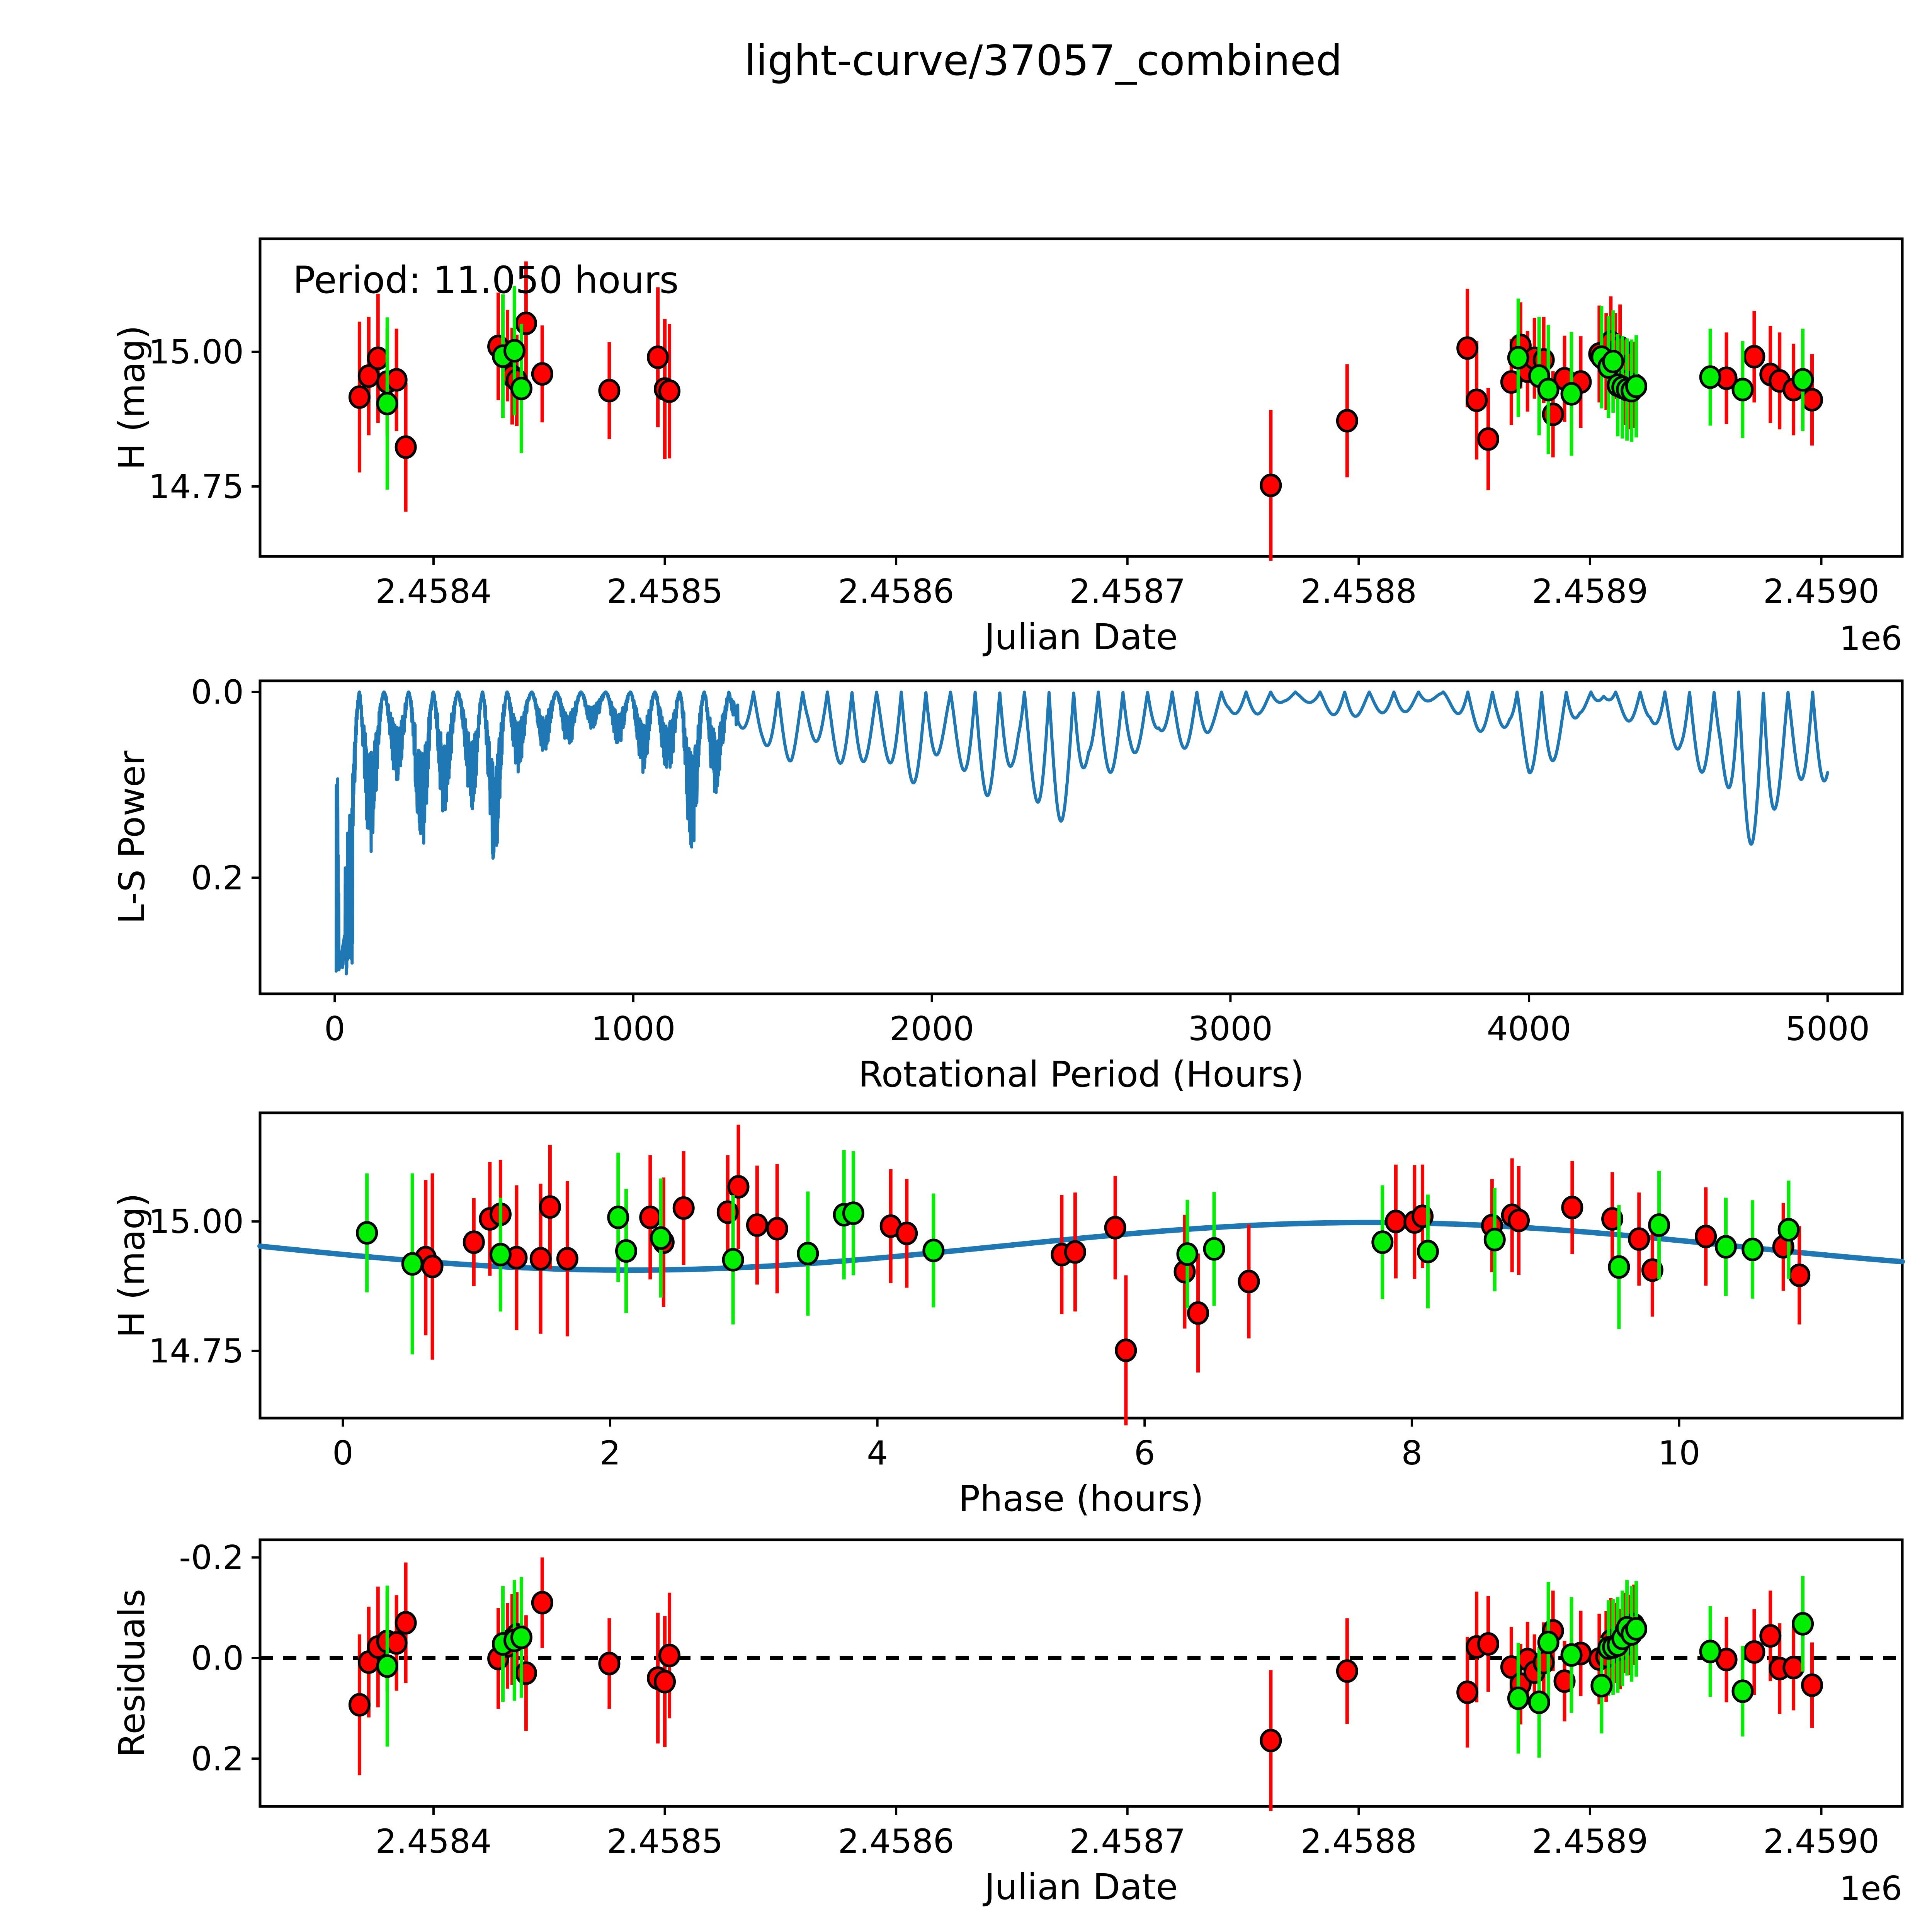 The height and width of the screenshot is (1932, 1932). What do you see at coordinates (218, 1759) in the screenshot?
I see `residuals-time-series-yticklabel: 0.2` at bounding box center [218, 1759].